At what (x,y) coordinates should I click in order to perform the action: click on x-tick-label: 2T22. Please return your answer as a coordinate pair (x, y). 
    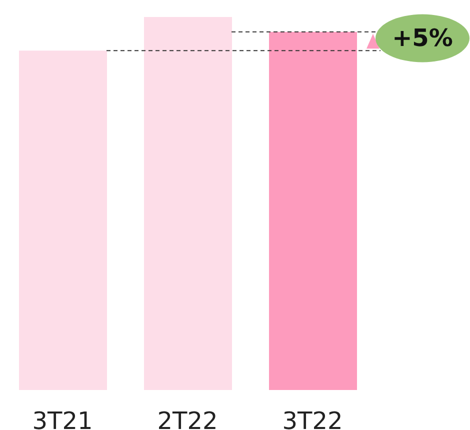
    Looking at the image, I should click on (187, 418).